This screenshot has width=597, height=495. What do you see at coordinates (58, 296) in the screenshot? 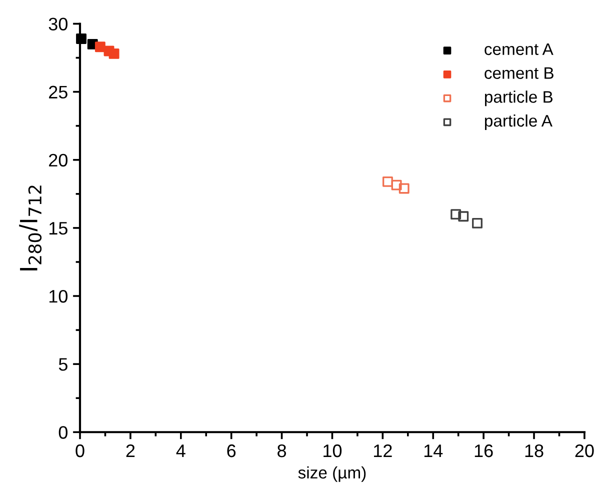
I see `y-tick-label: 10` at bounding box center [58, 296].